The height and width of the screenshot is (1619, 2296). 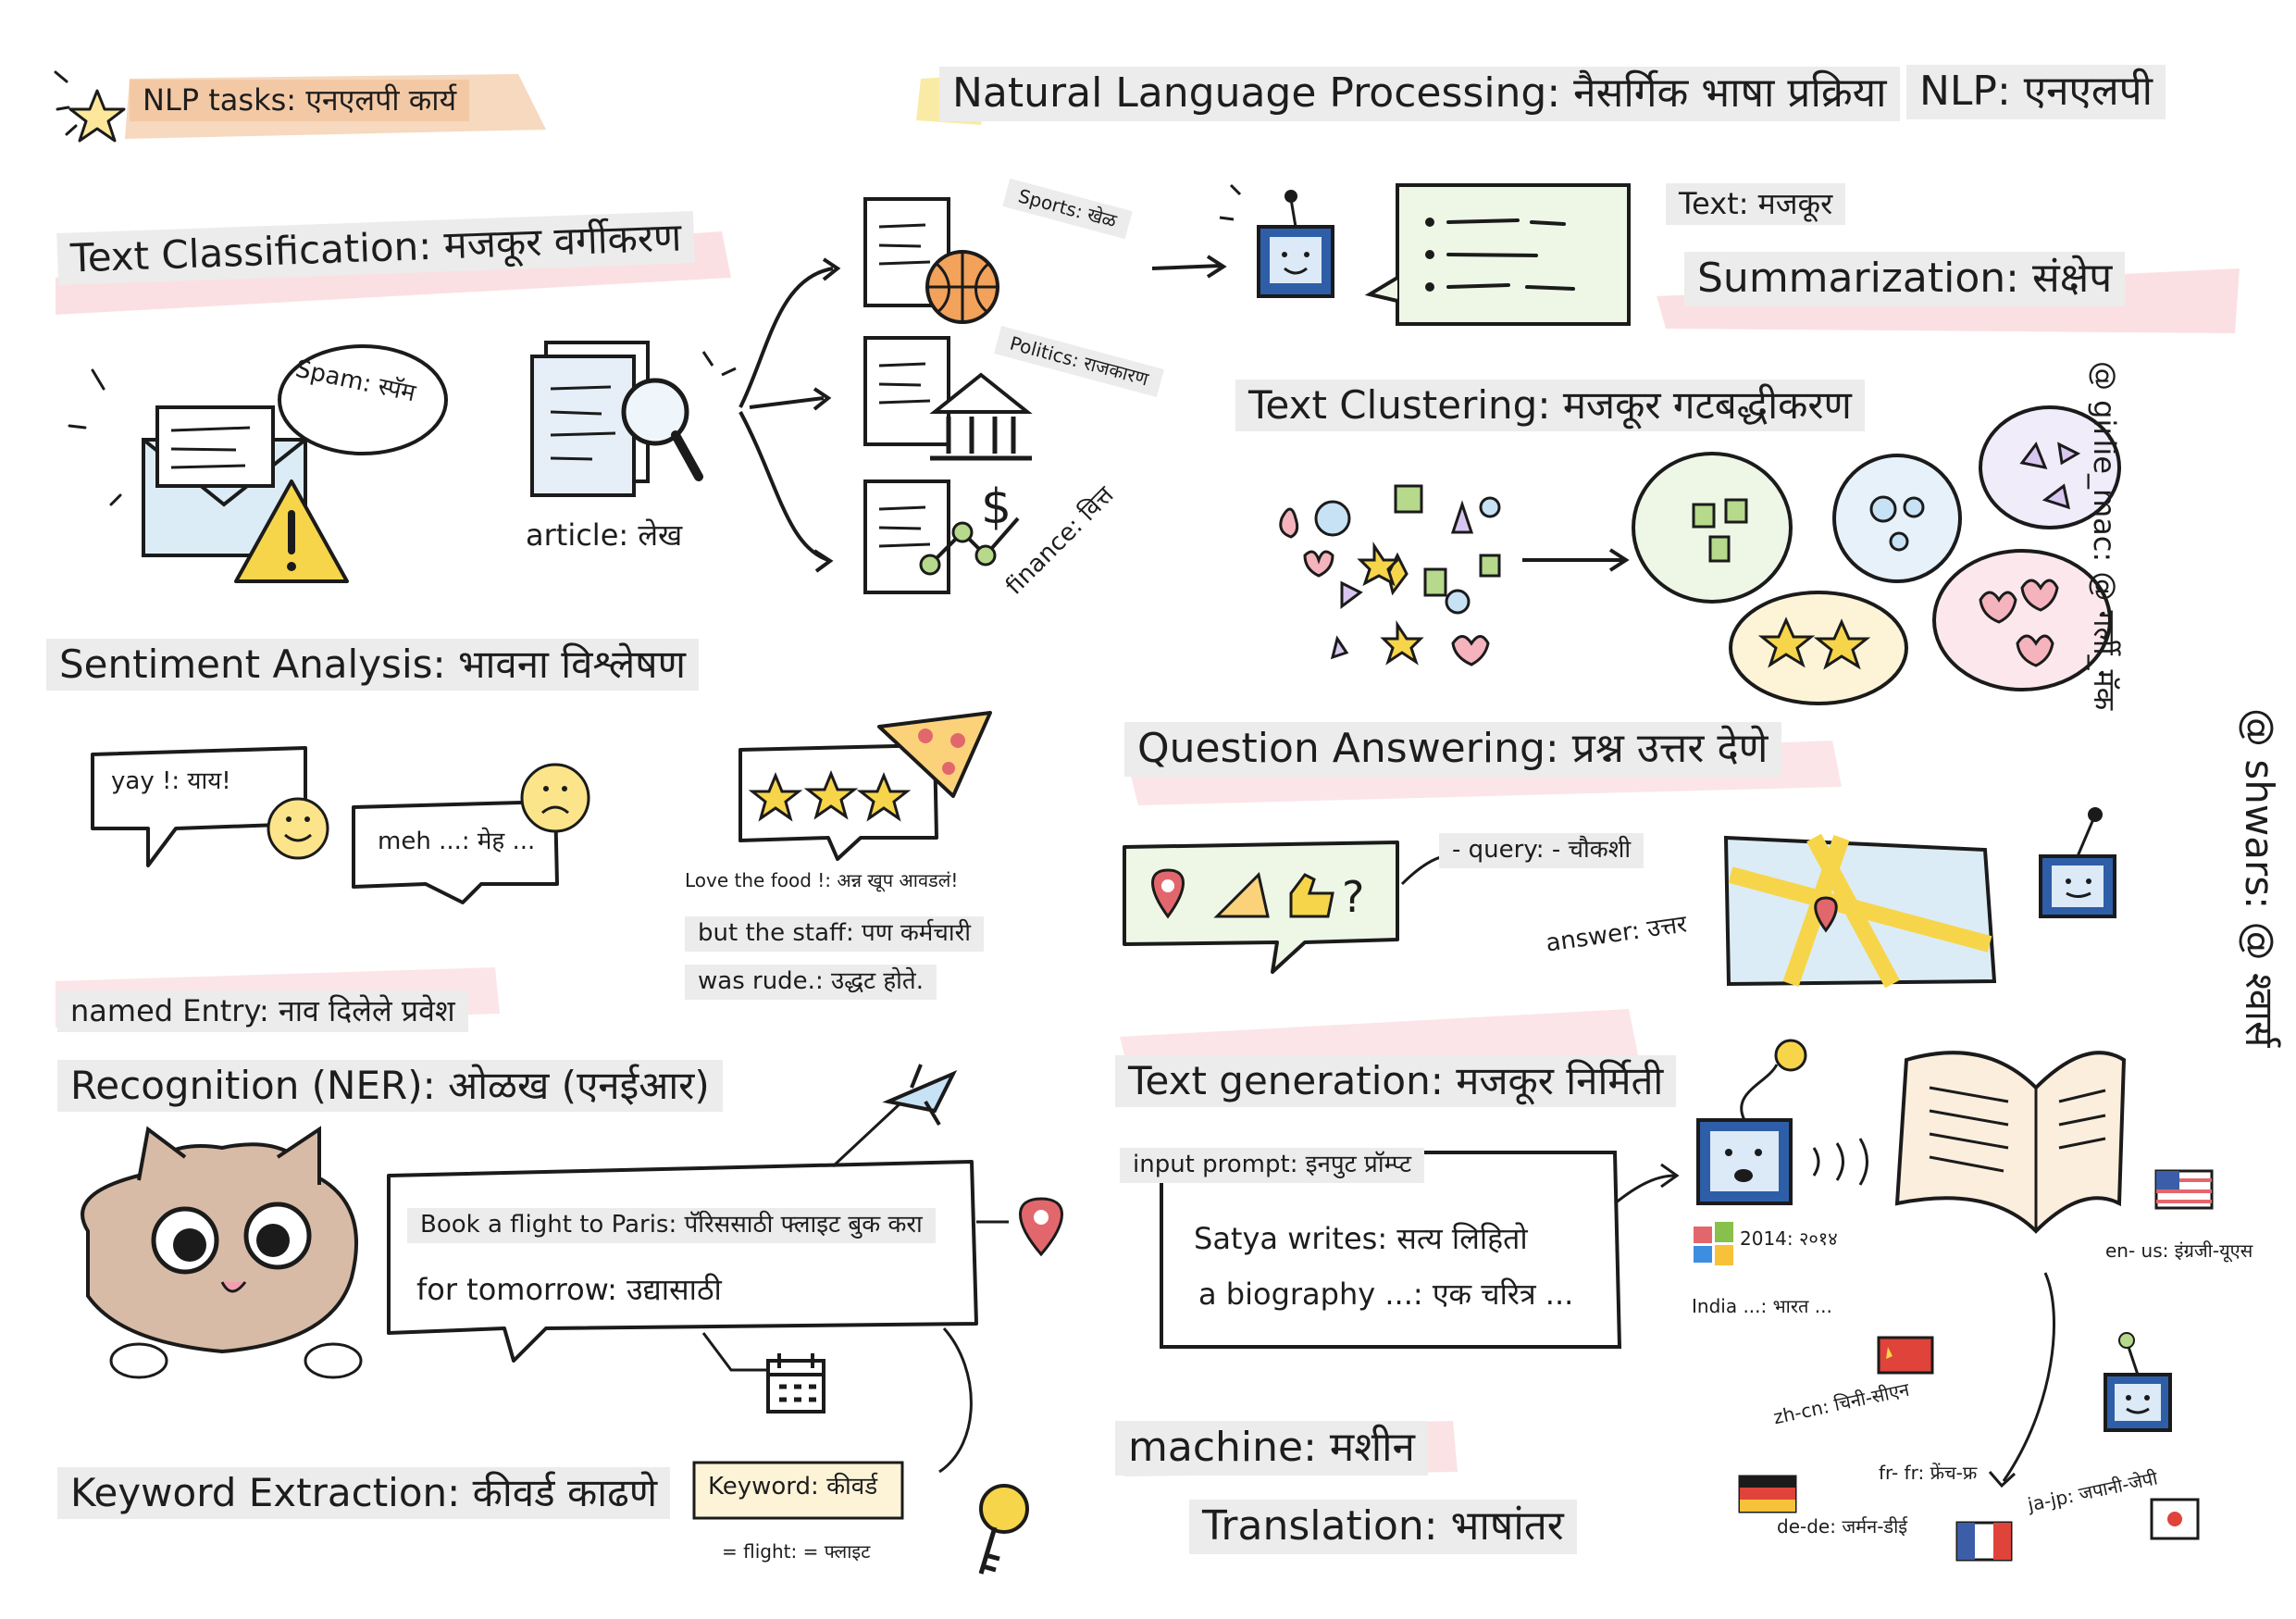 What do you see at coordinates (2179, 1251) in the screenshot?
I see `label-en-us: en- us: इंग्रजी-यूएस` at bounding box center [2179, 1251].